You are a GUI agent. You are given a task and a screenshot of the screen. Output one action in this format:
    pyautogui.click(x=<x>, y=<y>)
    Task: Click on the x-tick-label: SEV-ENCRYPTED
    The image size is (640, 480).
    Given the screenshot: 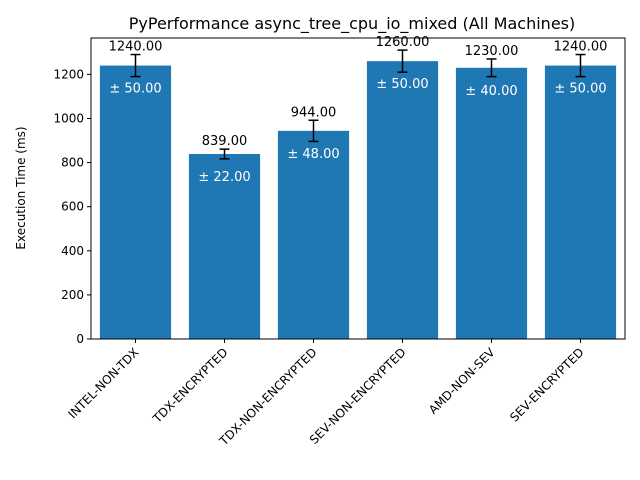 What is the action you would take?
    pyautogui.click(x=546, y=384)
    